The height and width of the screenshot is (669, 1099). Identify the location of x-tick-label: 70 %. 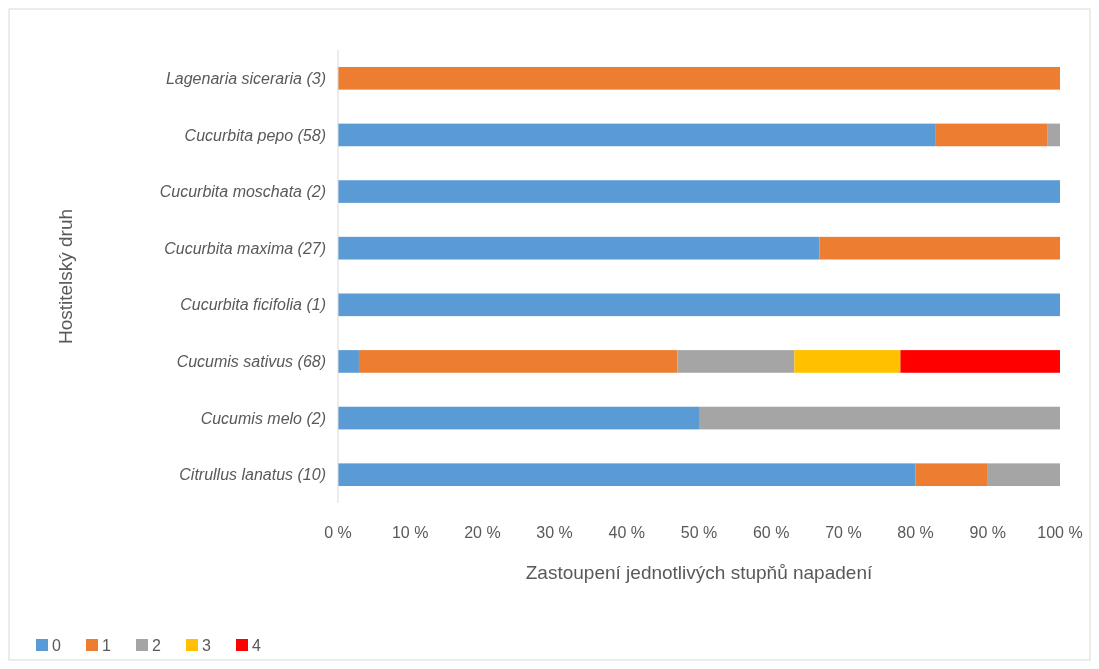
(843, 532).